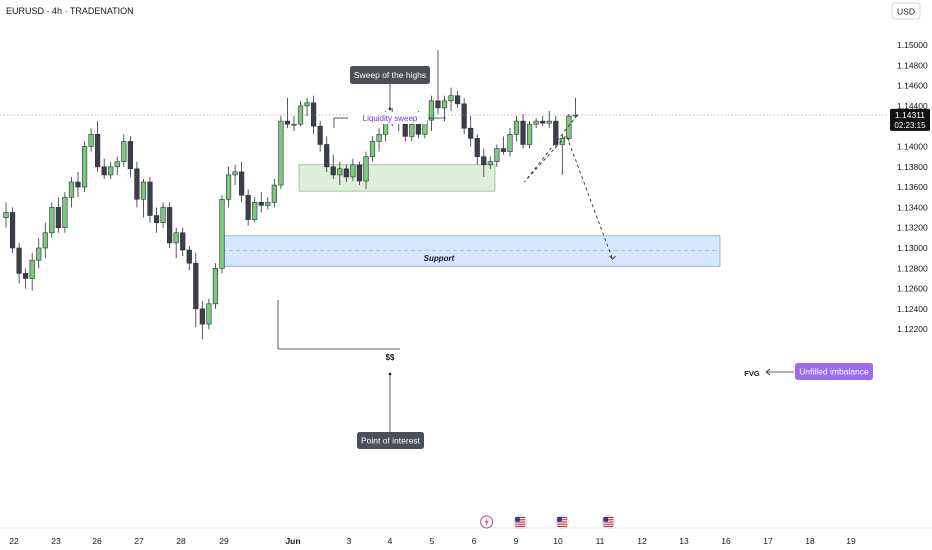 This screenshot has width=932, height=550. What do you see at coordinates (834, 371) in the screenshot?
I see `unfilled-imbalance-callout: Unfilled imbalance` at bounding box center [834, 371].